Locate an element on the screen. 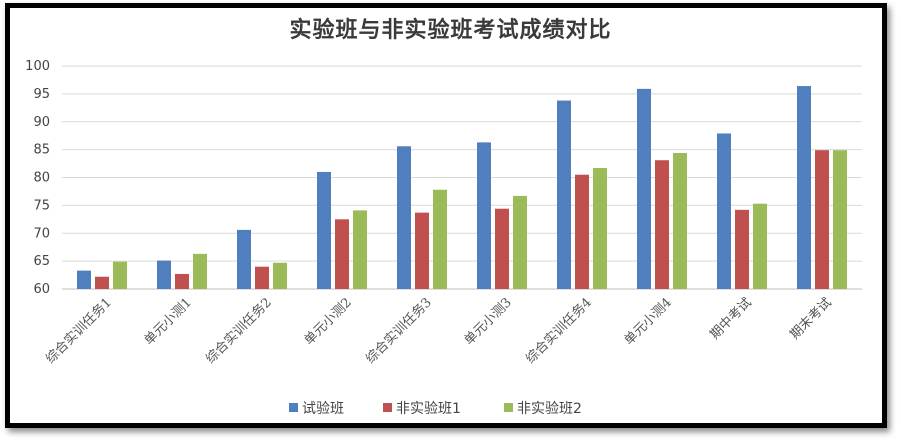 The width and height of the screenshot is (901, 442). legend-label: 非实验班1 is located at coordinates (428, 409).